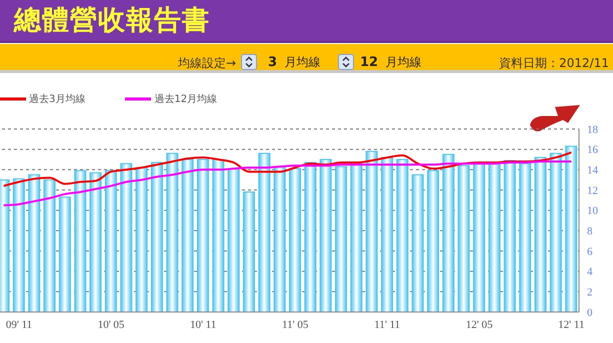 The width and height of the screenshot is (613, 343). I want to click on x-tick-label: 09' 11, so click(19, 324).